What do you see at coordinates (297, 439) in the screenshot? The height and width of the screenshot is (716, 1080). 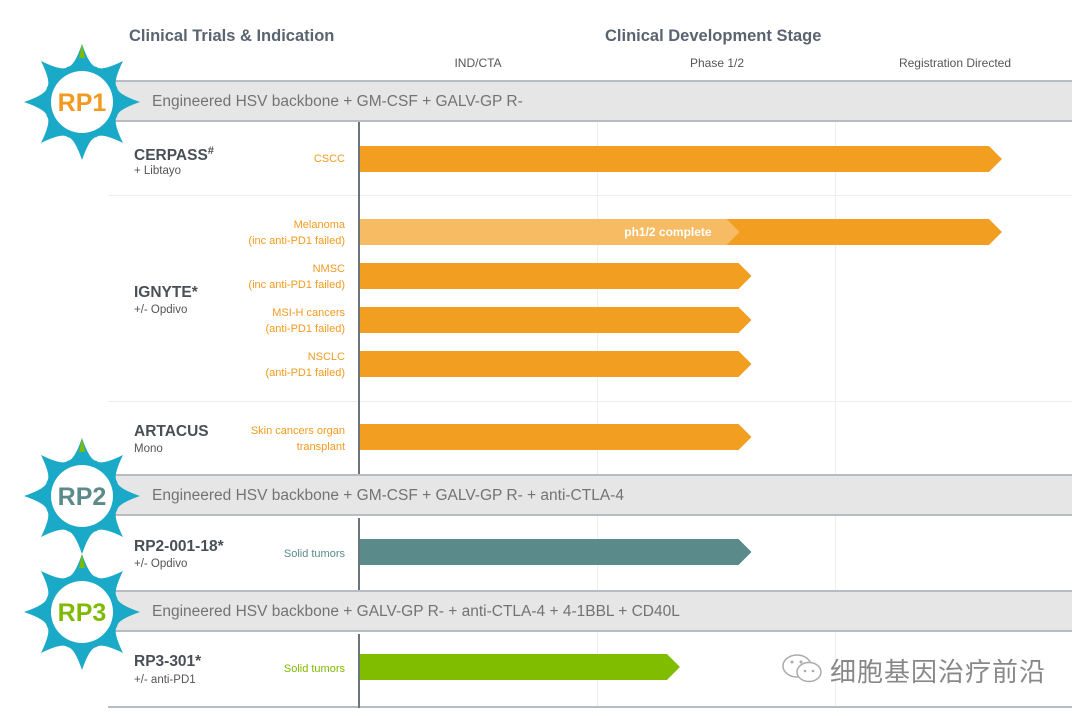 I see `indication-label: Skin cancers organ transplant` at bounding box center [297, 439].